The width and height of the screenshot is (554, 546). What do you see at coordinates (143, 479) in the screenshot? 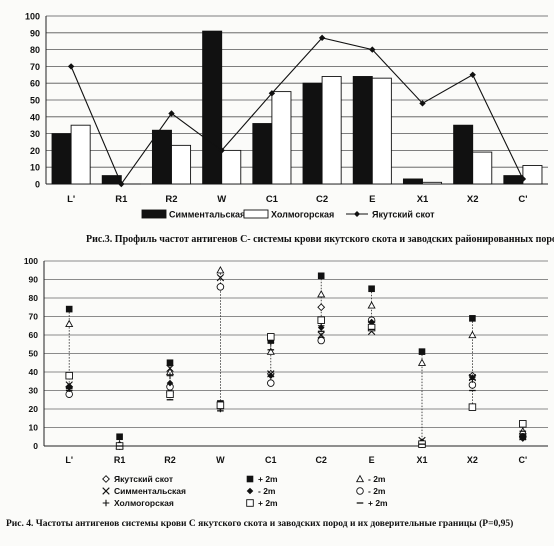
I see `legend-label: Якутский скот` at bounding box center [143, 479].